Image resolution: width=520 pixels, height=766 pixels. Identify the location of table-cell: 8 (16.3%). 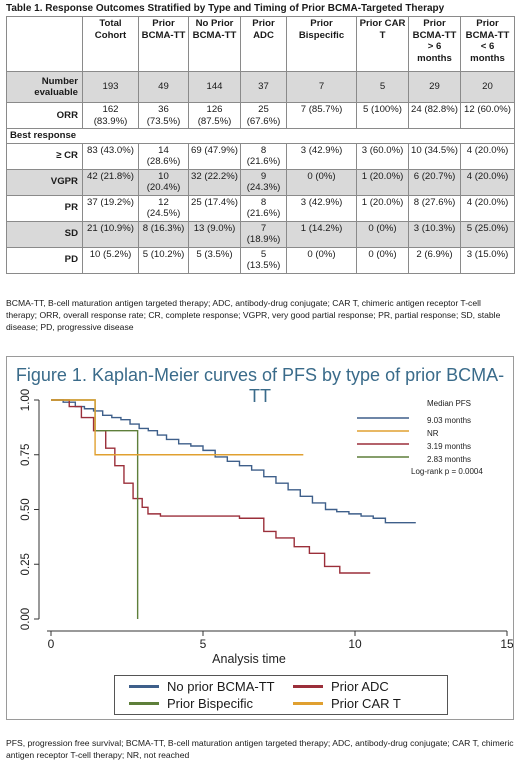
(163, 234).